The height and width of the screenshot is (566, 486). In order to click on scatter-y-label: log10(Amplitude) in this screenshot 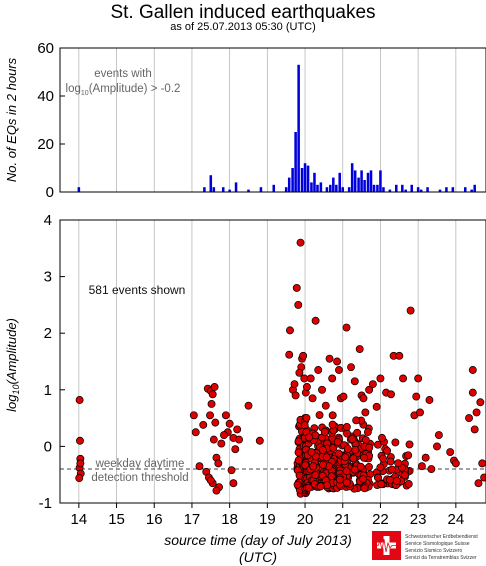, I will do `click(12, 365)`.